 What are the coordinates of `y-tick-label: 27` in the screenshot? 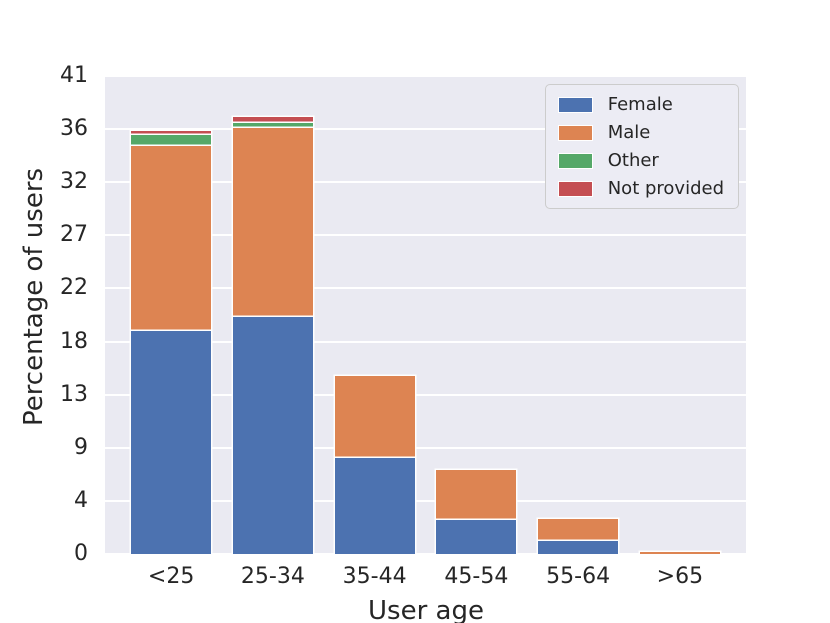 It's located at (74, 235).